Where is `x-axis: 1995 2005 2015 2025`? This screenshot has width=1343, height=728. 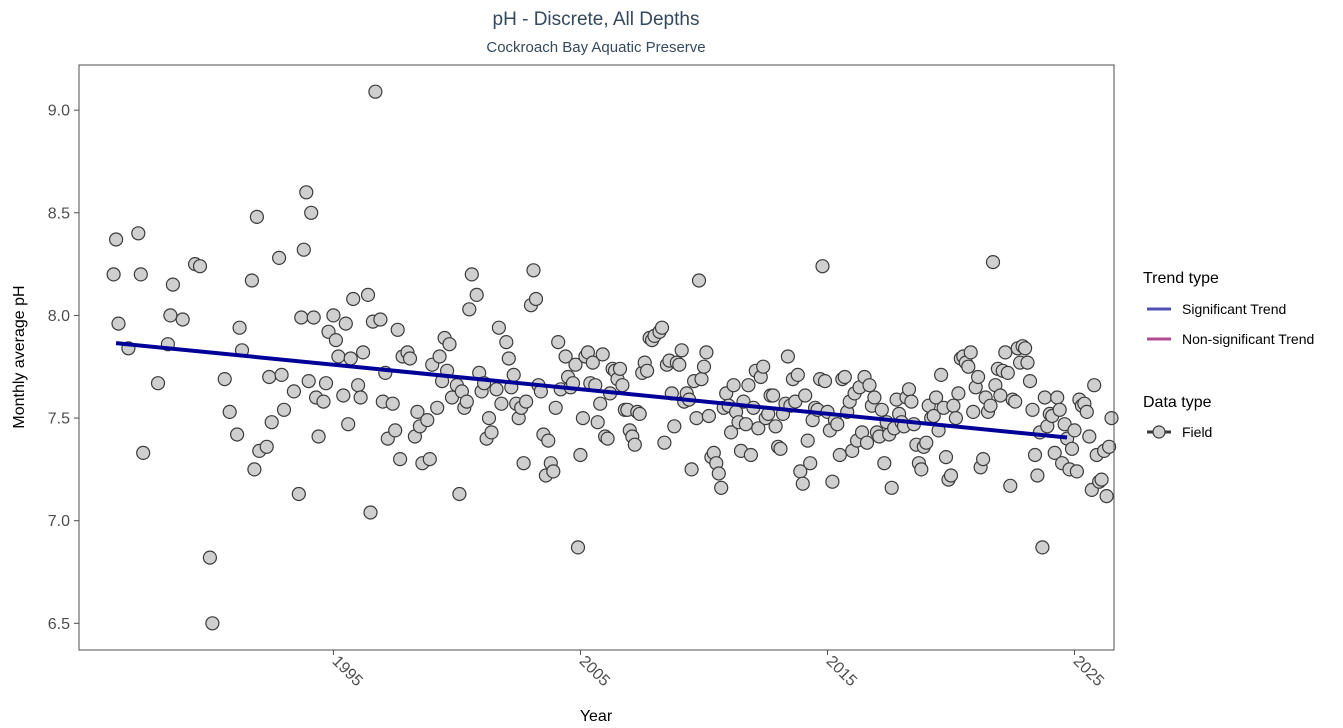
x-axis: 1995 2005 2015 2025 is located at coordinates (718, 670).